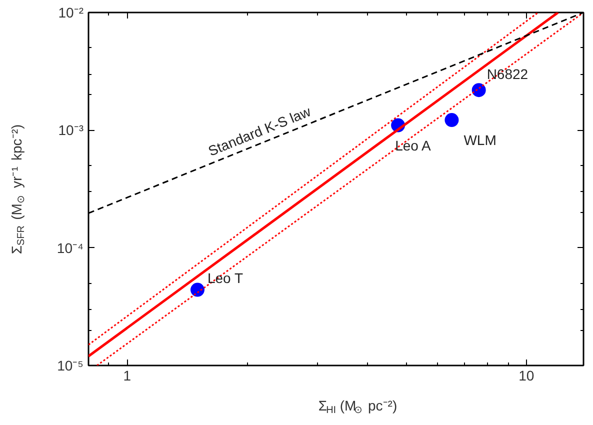  What do you see at coordinates (413, 145) in the screenshot?
I see `annotation: Leo A` at bounding box center [413, 145].